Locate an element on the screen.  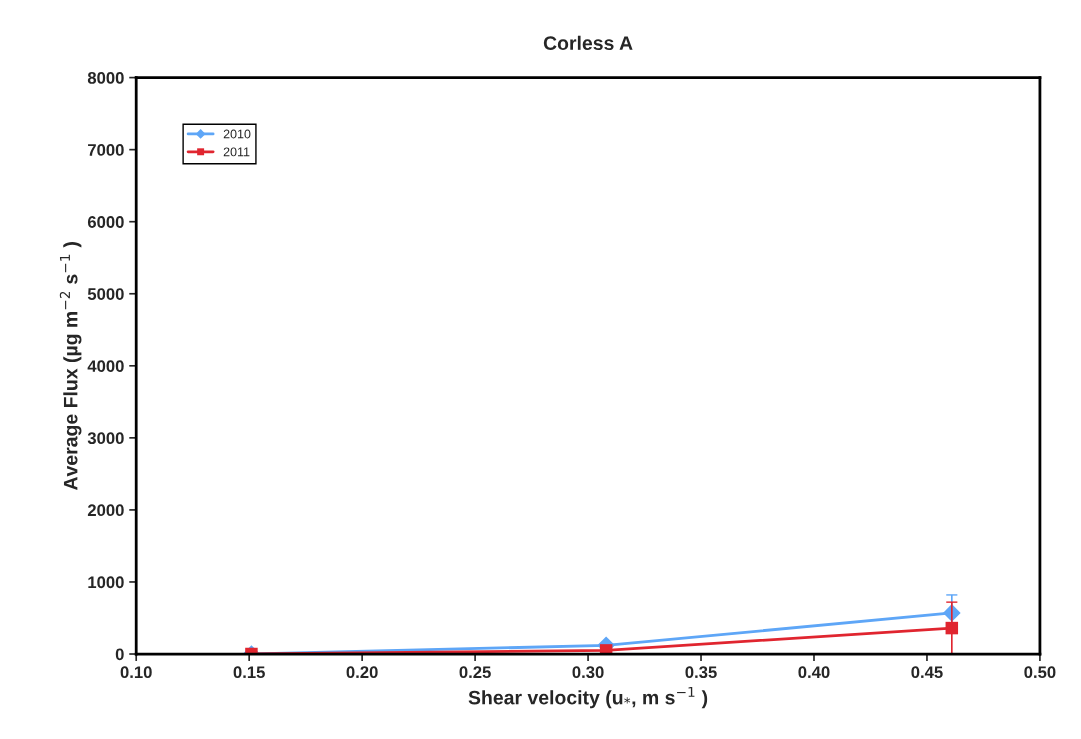
y-axis-title: Average Flux (µg m$^{−2}$ s$^{−1}$ ) is located at coordinates (70, 366).